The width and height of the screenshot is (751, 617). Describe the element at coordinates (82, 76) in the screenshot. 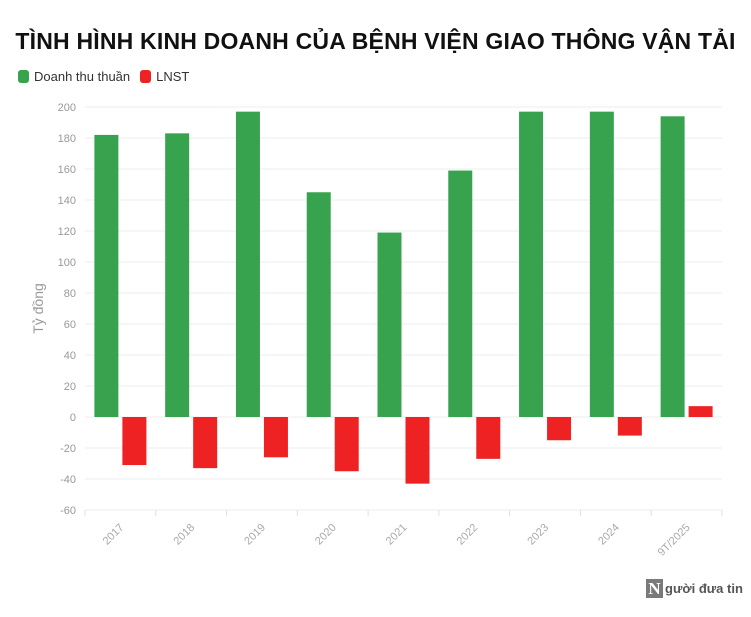

I see `legend-label-revenue: Doanh thu thuần` at that location.